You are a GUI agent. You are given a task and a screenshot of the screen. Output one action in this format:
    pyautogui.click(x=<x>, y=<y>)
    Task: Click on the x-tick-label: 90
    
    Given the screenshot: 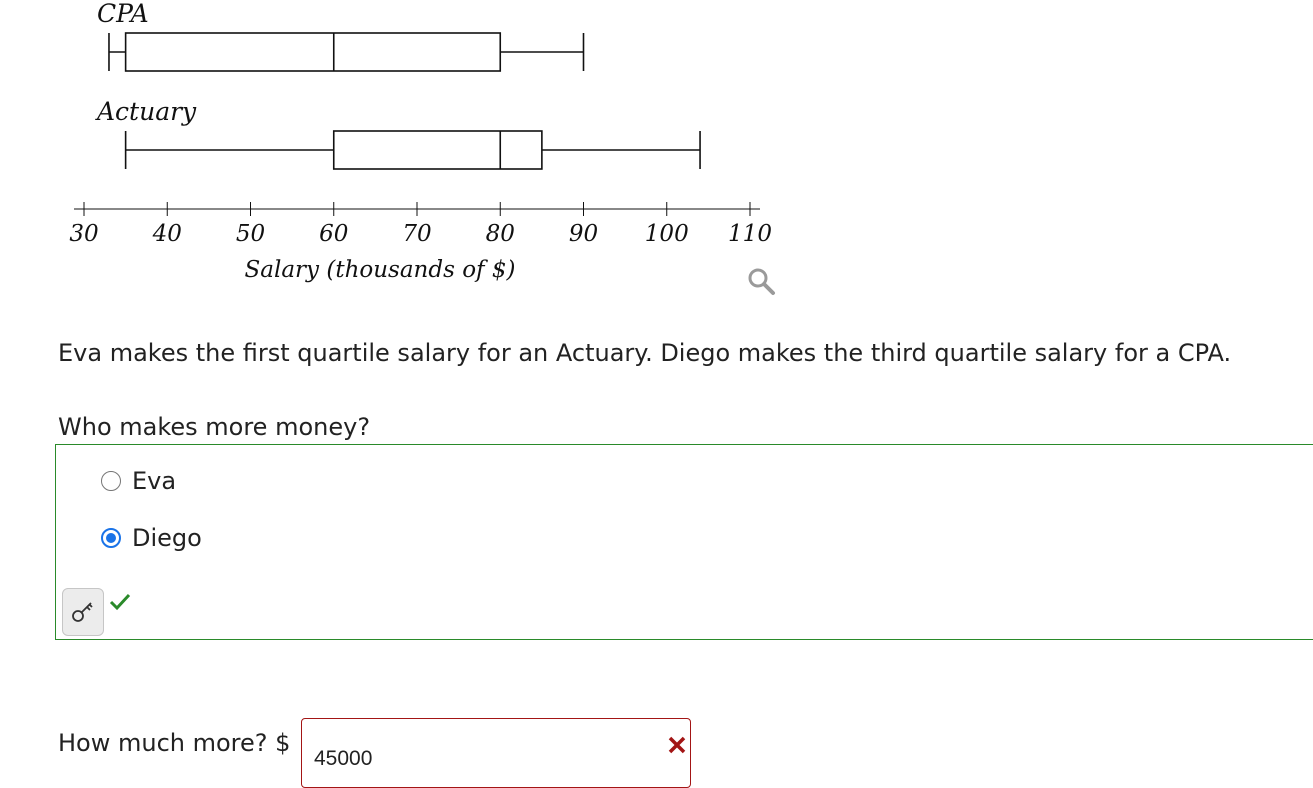 What is the action you would take?
    pyautogui.click(x=583, y=234)
    